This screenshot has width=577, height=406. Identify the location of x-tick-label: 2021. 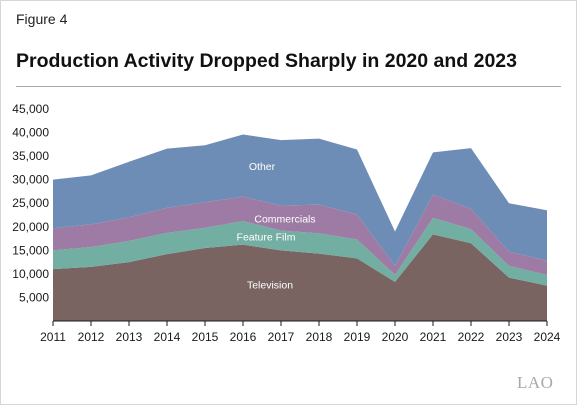
(433, 337).